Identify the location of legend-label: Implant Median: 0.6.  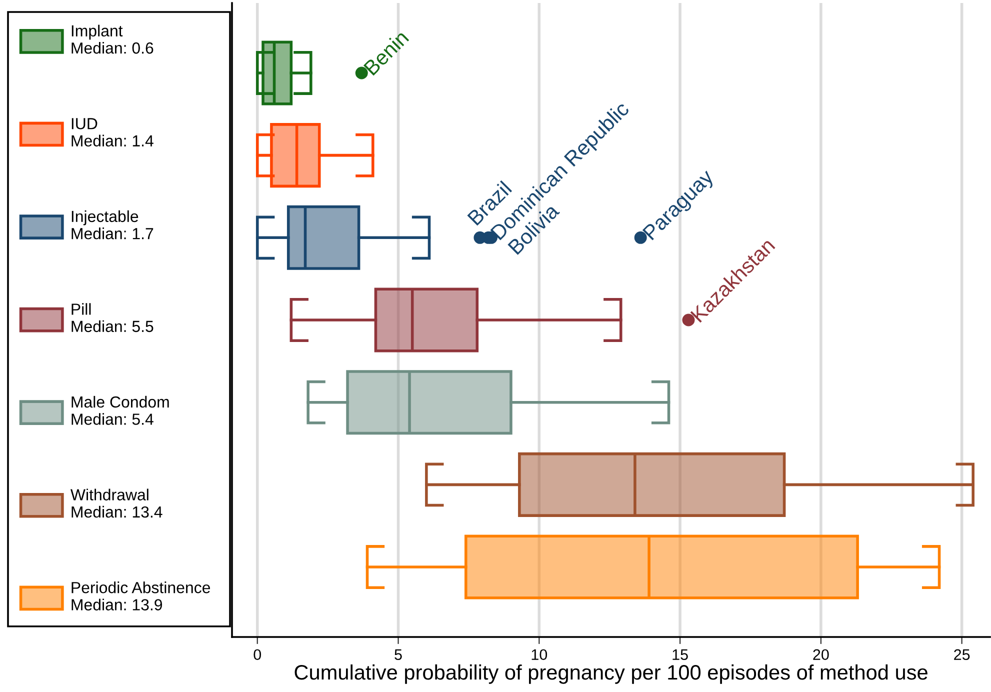
(113, 39).